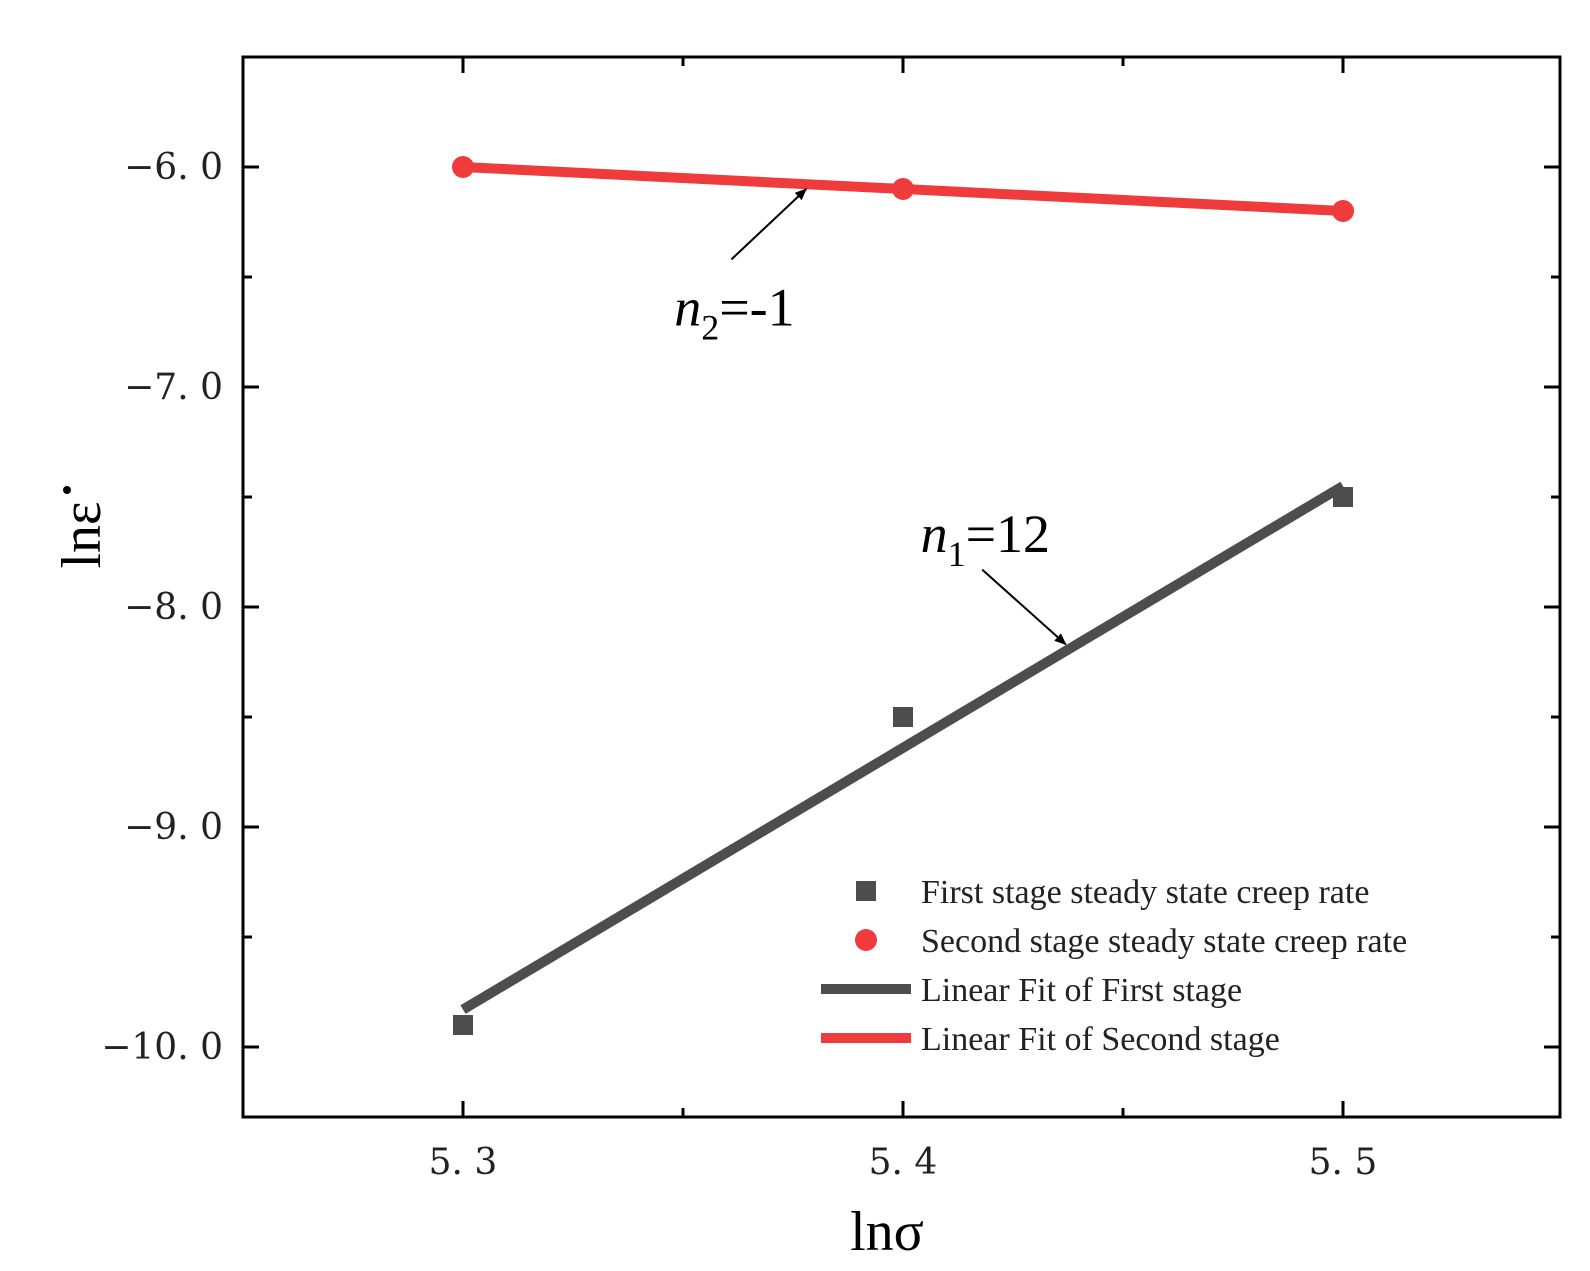 This screenshot has width=1590, height=1271. I want to click on x-tick-label: 5. 4, so click(903, 1162).